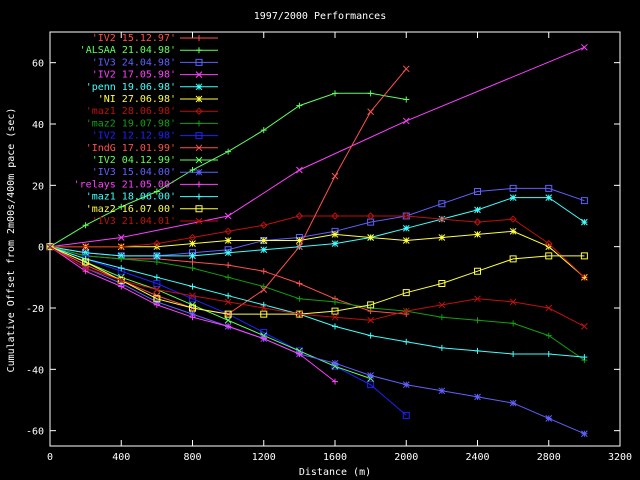  Describe the element at coordinates (134, 136) in the screenshot. I see `legend-label: 'IV2 12.12.98'` at that location.